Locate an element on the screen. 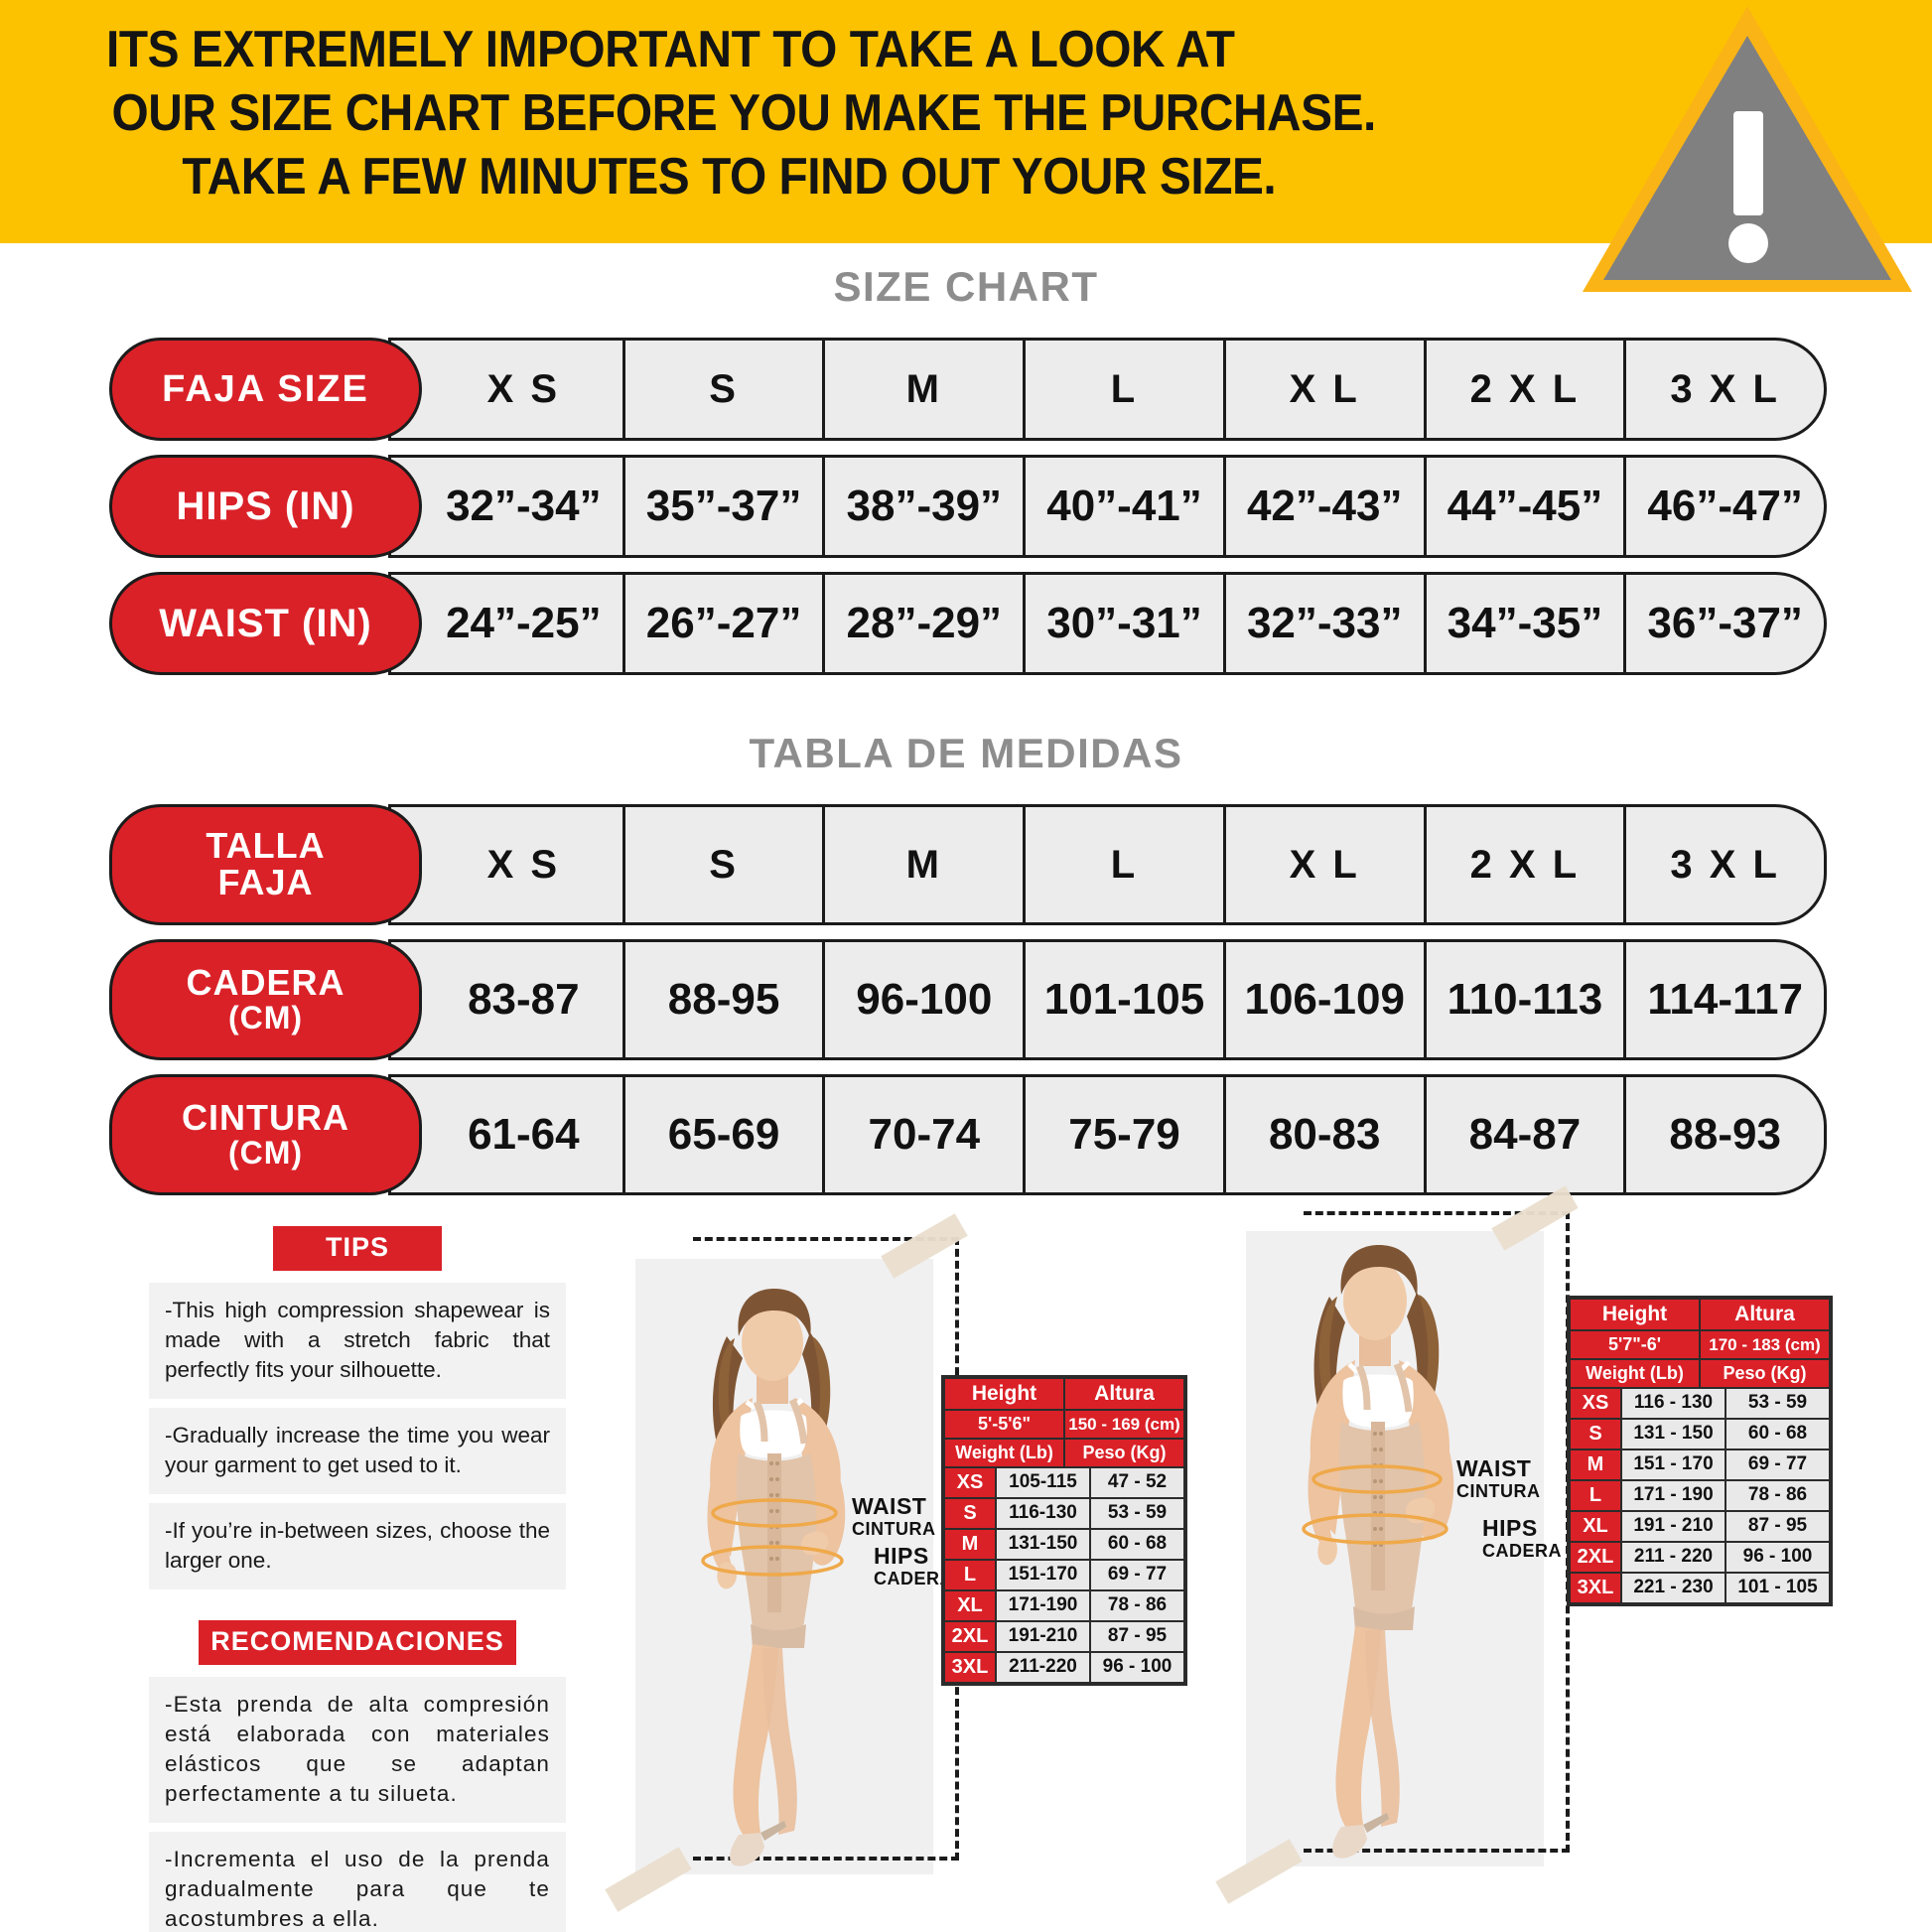  hw-row: S 131 - 150 60 - 68 is located at coordinates (1700, 1433).